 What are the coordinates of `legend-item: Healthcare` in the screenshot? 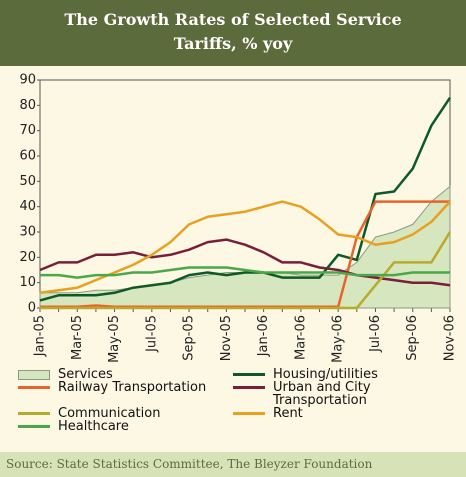 It's located at (125, 426).